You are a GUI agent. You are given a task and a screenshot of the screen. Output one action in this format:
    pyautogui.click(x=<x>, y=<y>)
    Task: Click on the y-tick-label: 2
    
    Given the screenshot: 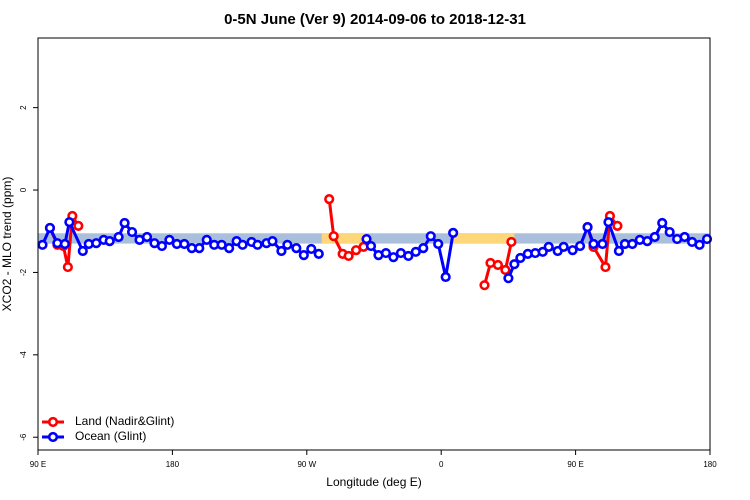 What is the action you would take?
    pyautogui.click(x=23, y=107)
    